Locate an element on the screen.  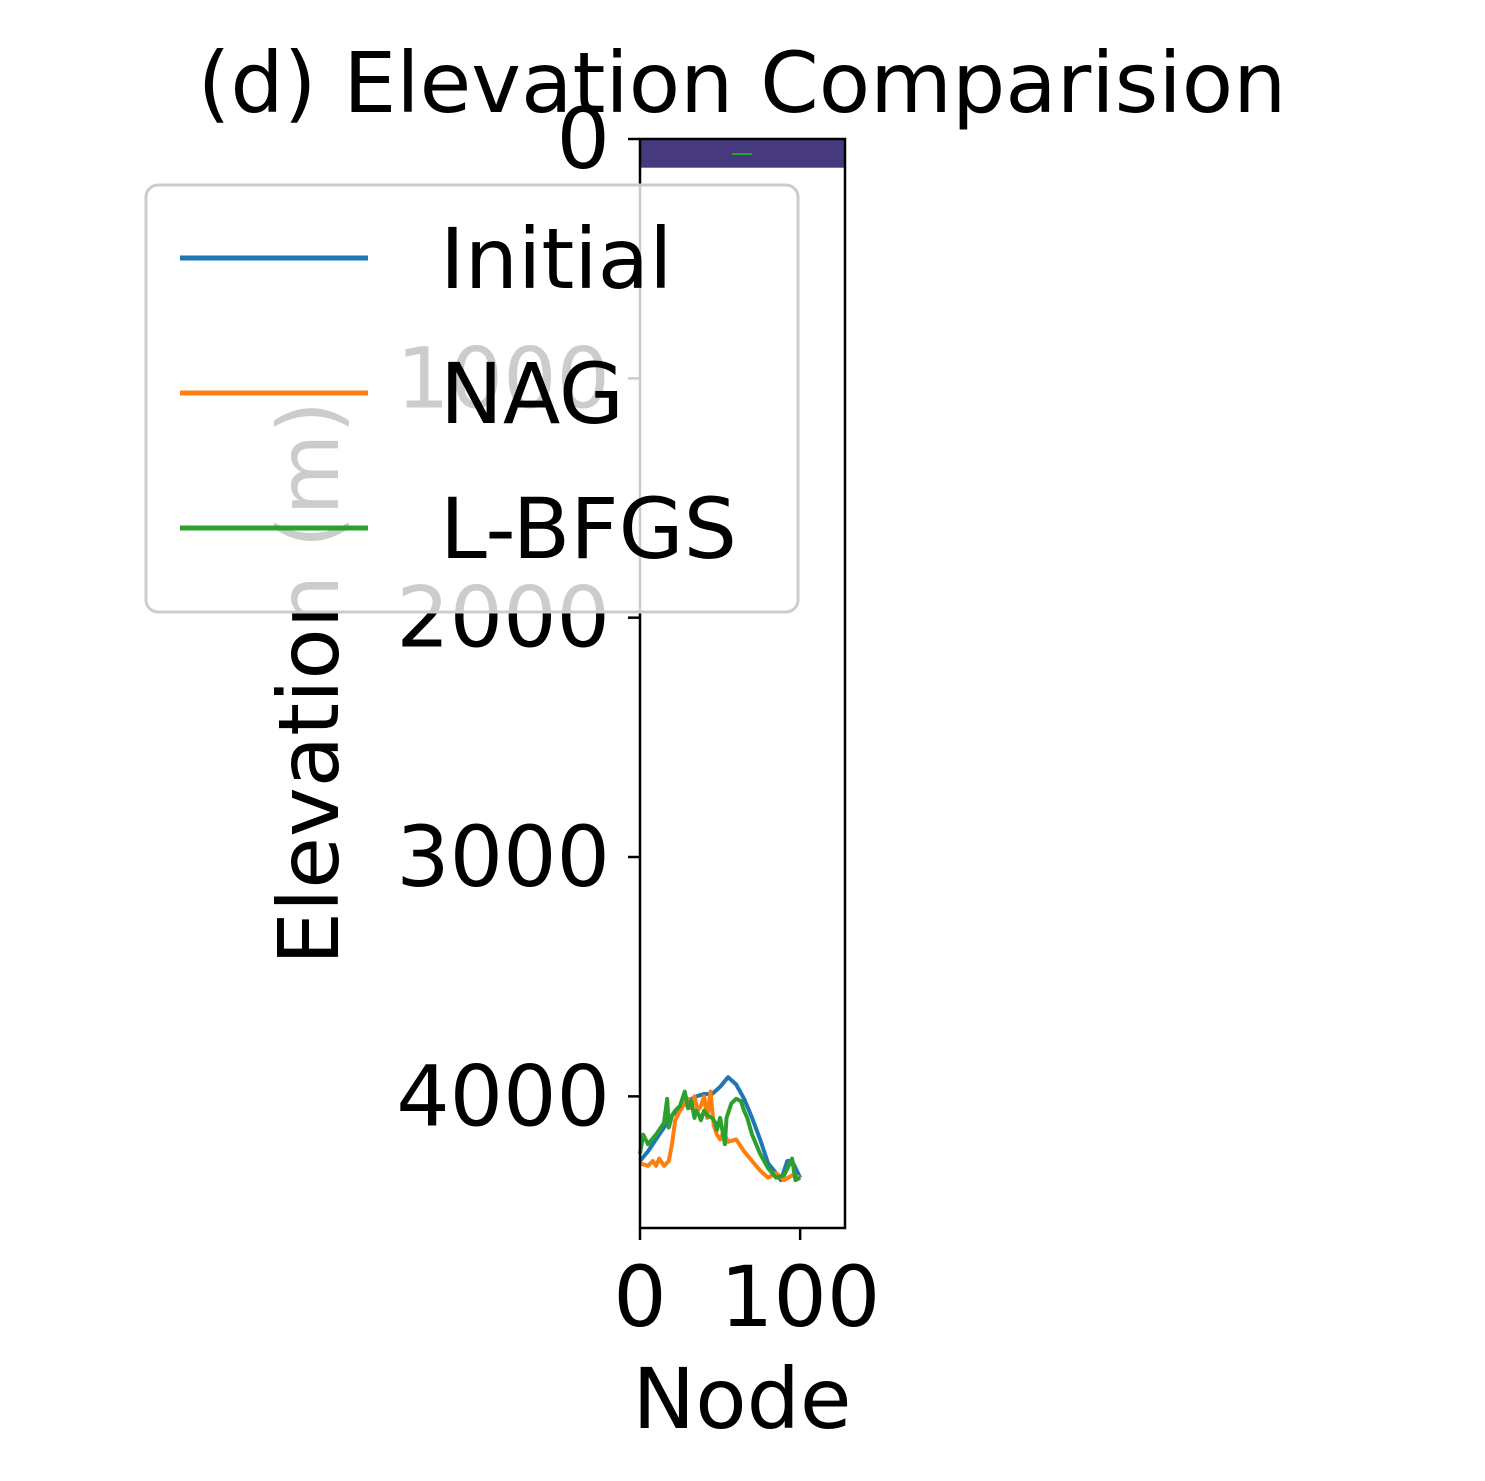
legend-entries: Initial NAG L-BFGS is located at coordinates (458, 394).